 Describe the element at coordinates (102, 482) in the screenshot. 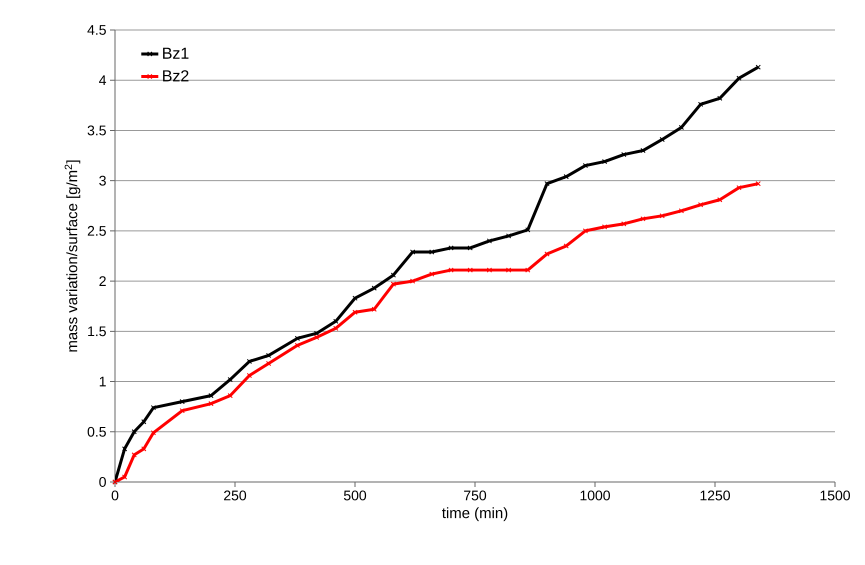

I see `y-tick-label: 0` at that location.